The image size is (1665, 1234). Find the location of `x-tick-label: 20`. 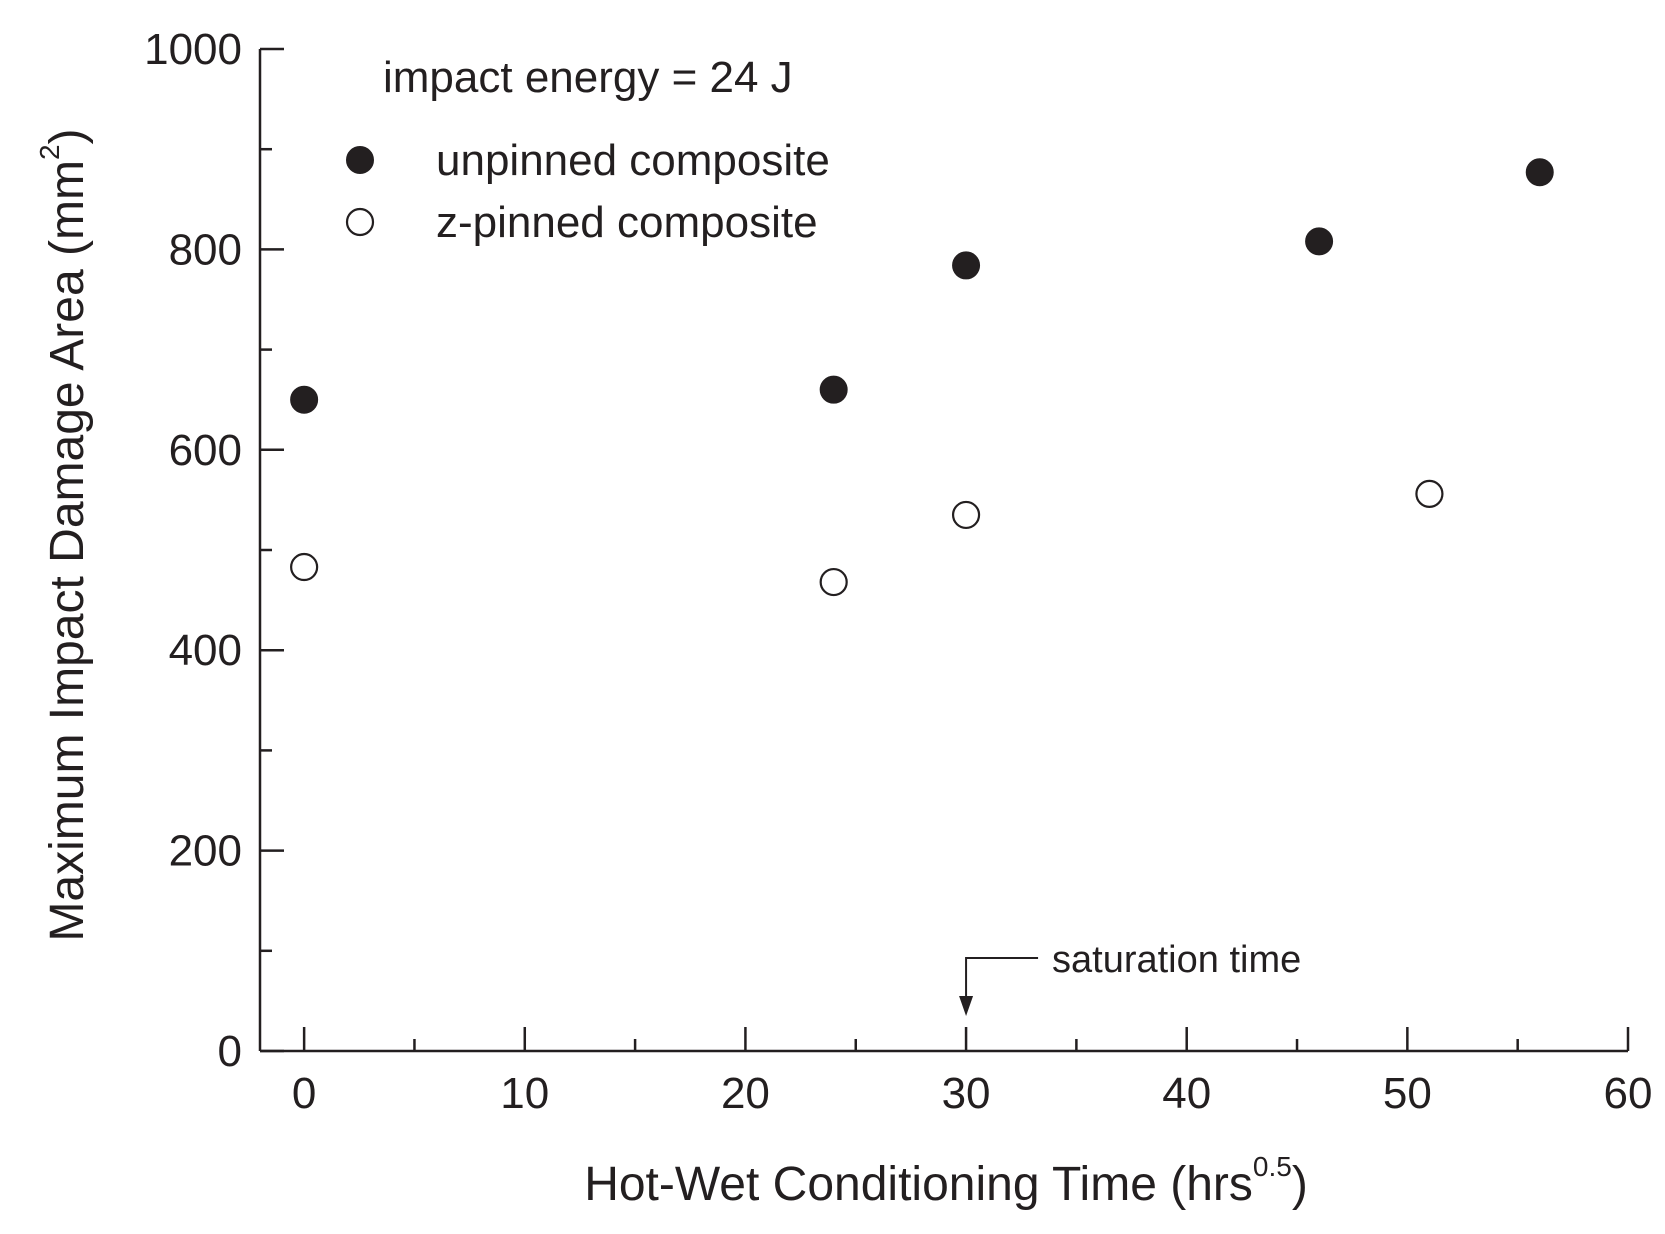

x-tick-label: 20 is located at coordinates (745, 1093).